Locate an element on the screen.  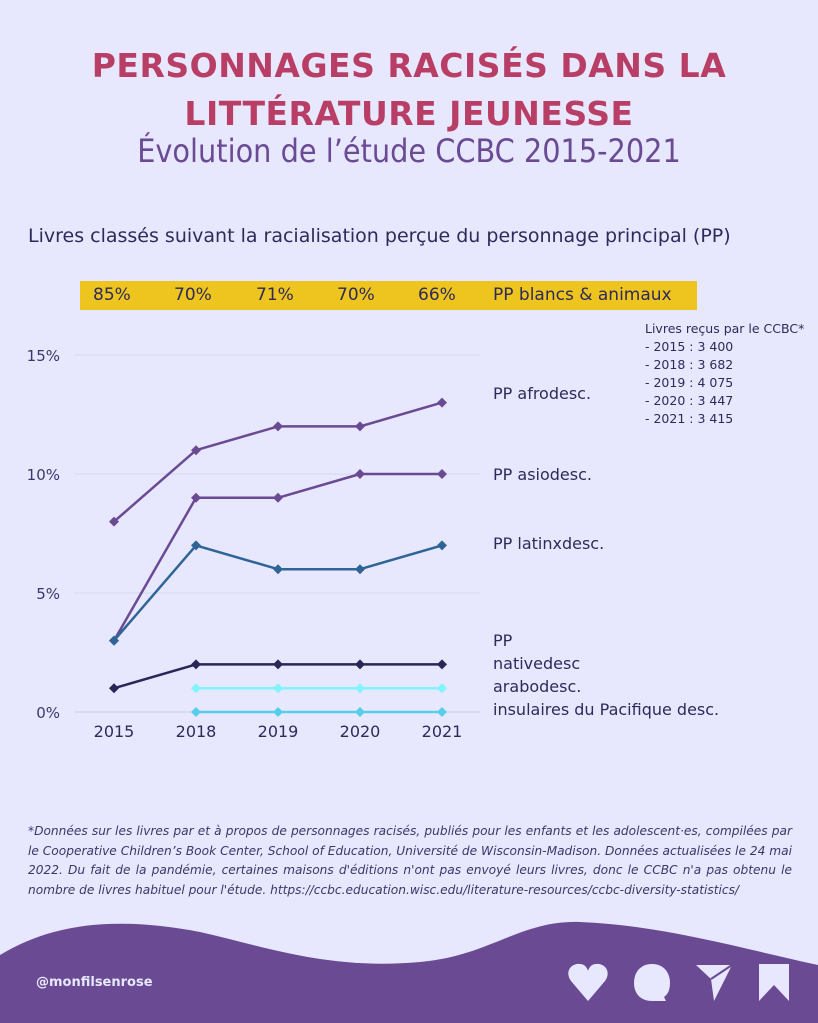
x-tick-label: 2015 is located at coordinates (114, 731).